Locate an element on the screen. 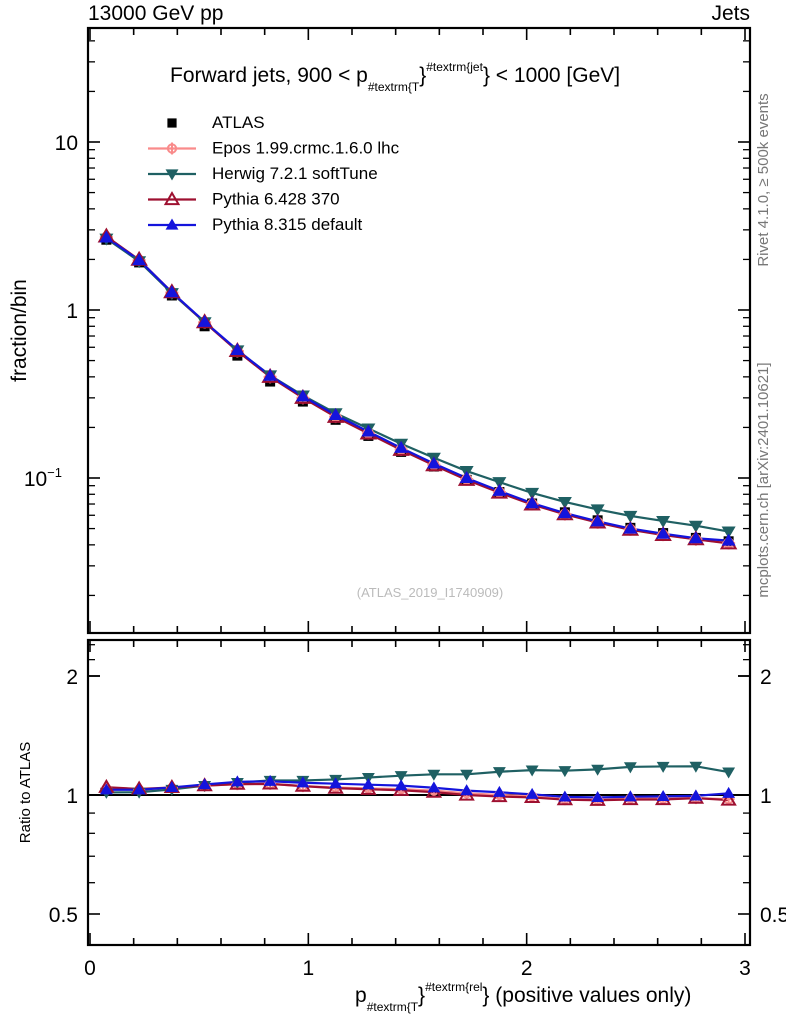  ratio-ytick-label-right: 2 is located at coordinates (766, 677).